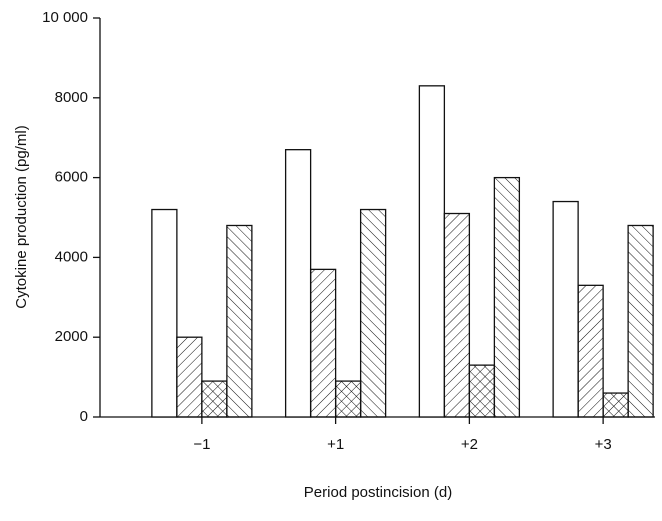  I want to click on x-tick-label: +1, so click(335, 444).